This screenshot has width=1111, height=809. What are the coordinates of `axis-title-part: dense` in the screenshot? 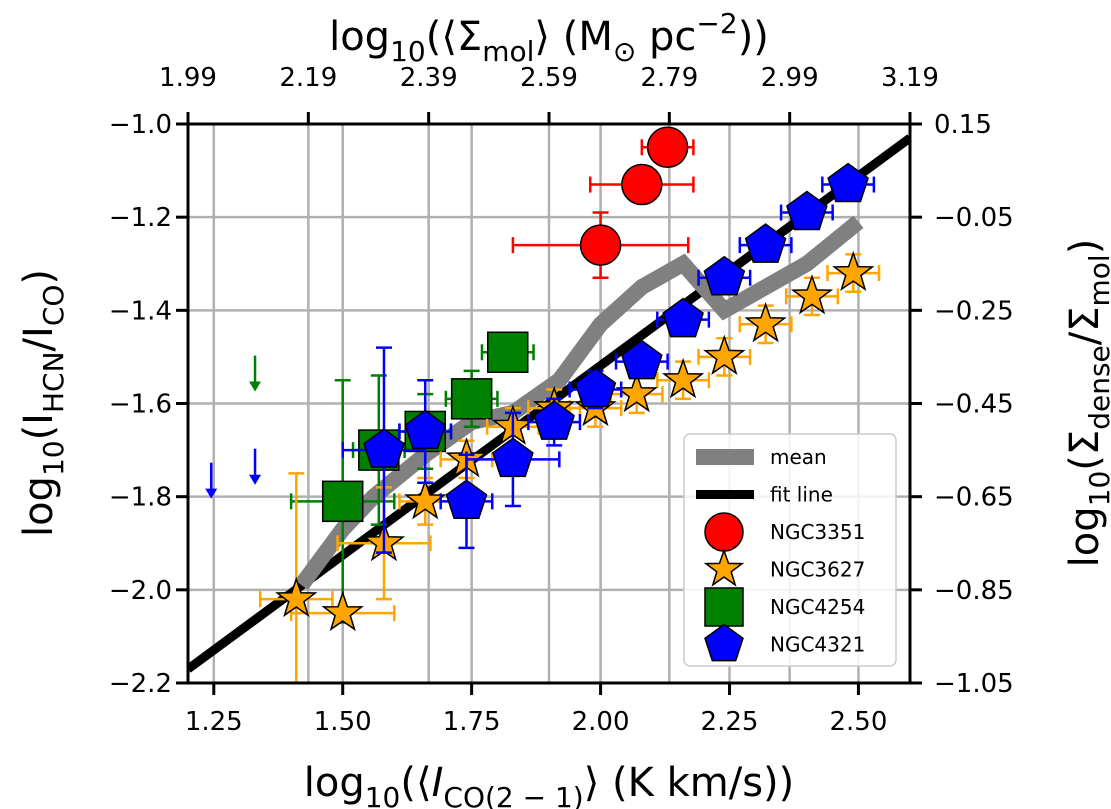 It's located at (1097, 387).